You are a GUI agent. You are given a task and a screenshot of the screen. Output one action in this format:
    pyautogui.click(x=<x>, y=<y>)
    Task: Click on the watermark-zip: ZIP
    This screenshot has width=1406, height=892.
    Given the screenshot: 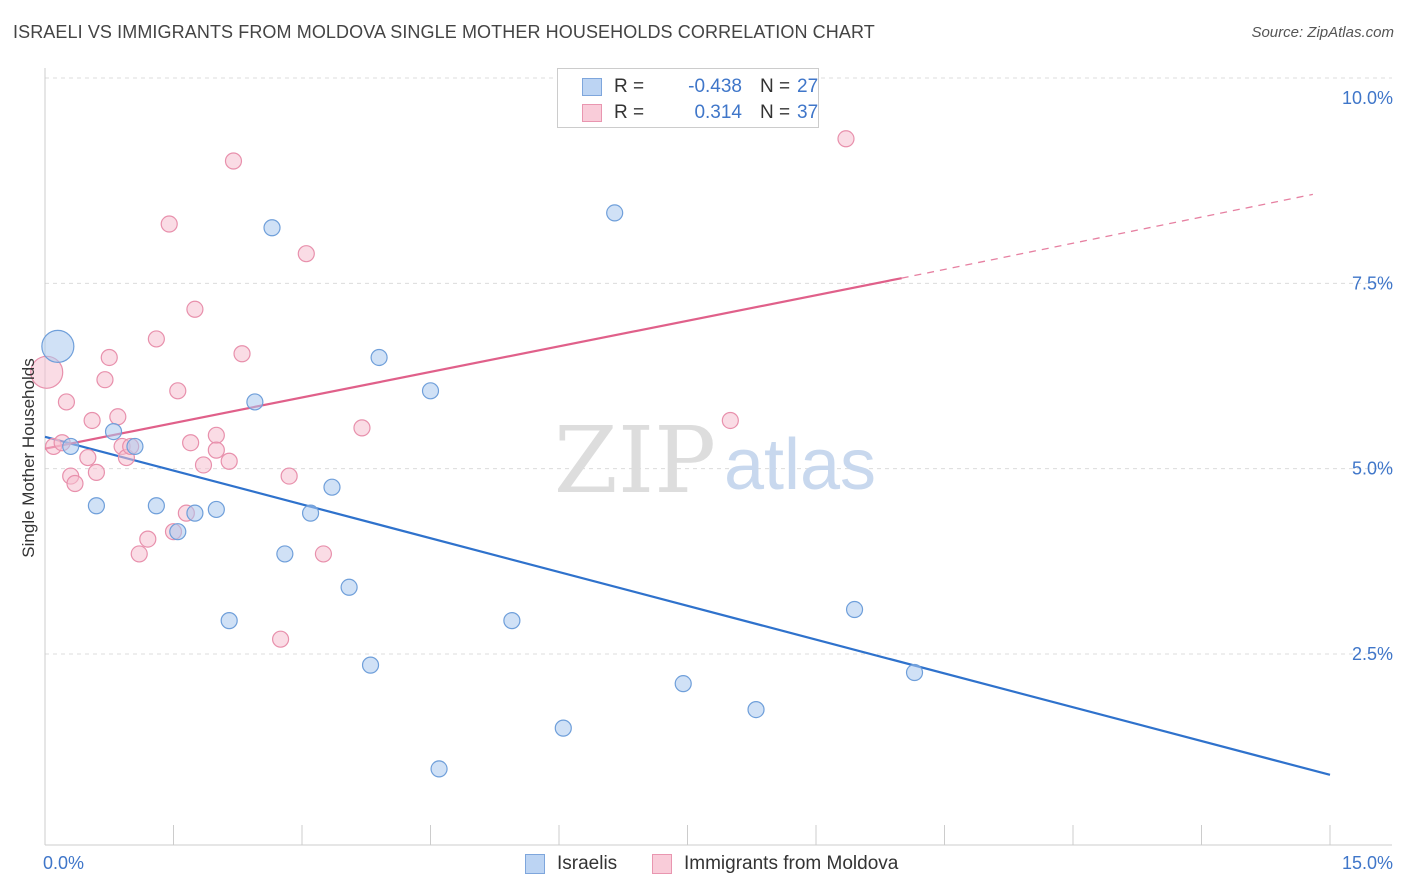 What is the action you would take?
    pyautogui.click(x=635, y=460)
    